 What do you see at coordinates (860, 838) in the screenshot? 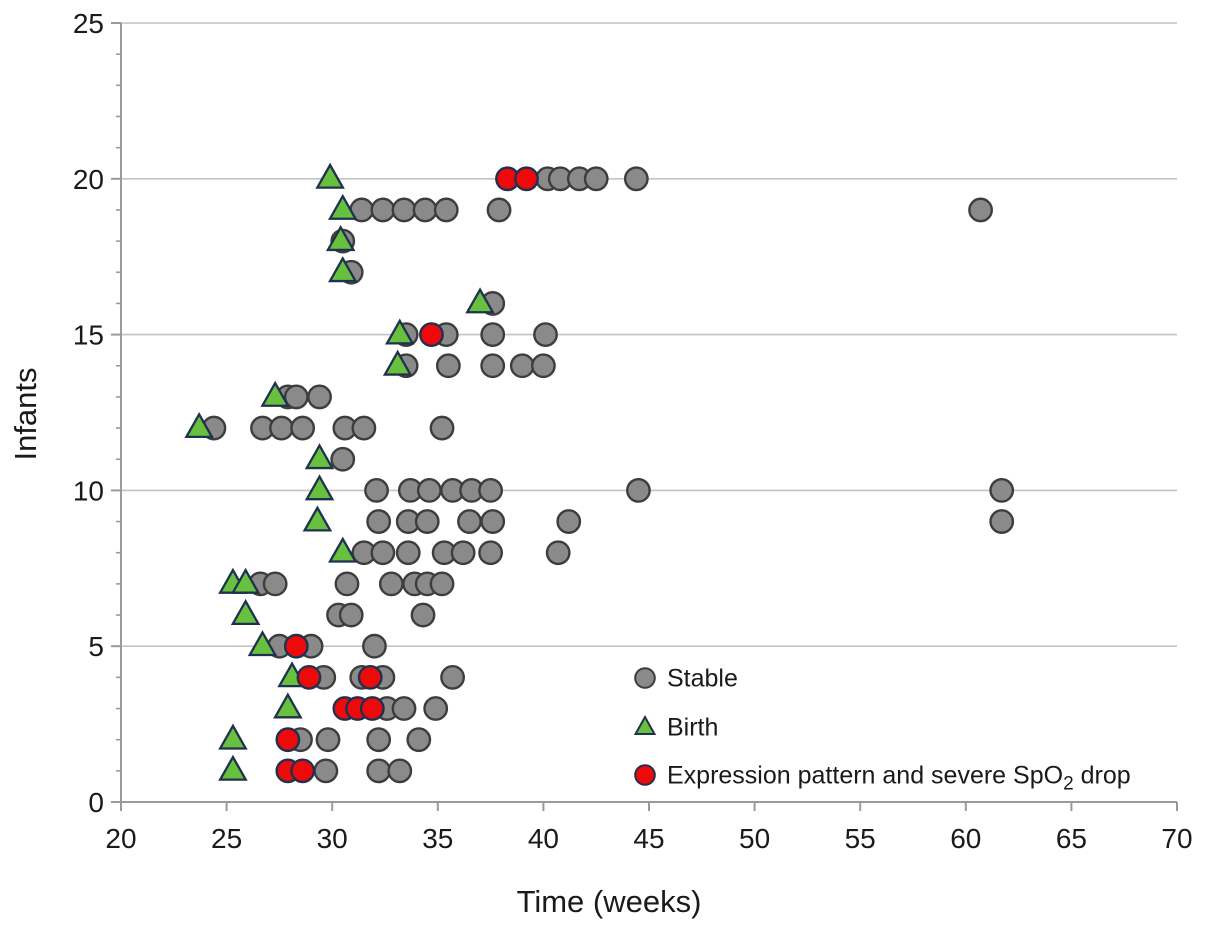
I see `x-tick-label: 55` at bounding box center [860, 838].